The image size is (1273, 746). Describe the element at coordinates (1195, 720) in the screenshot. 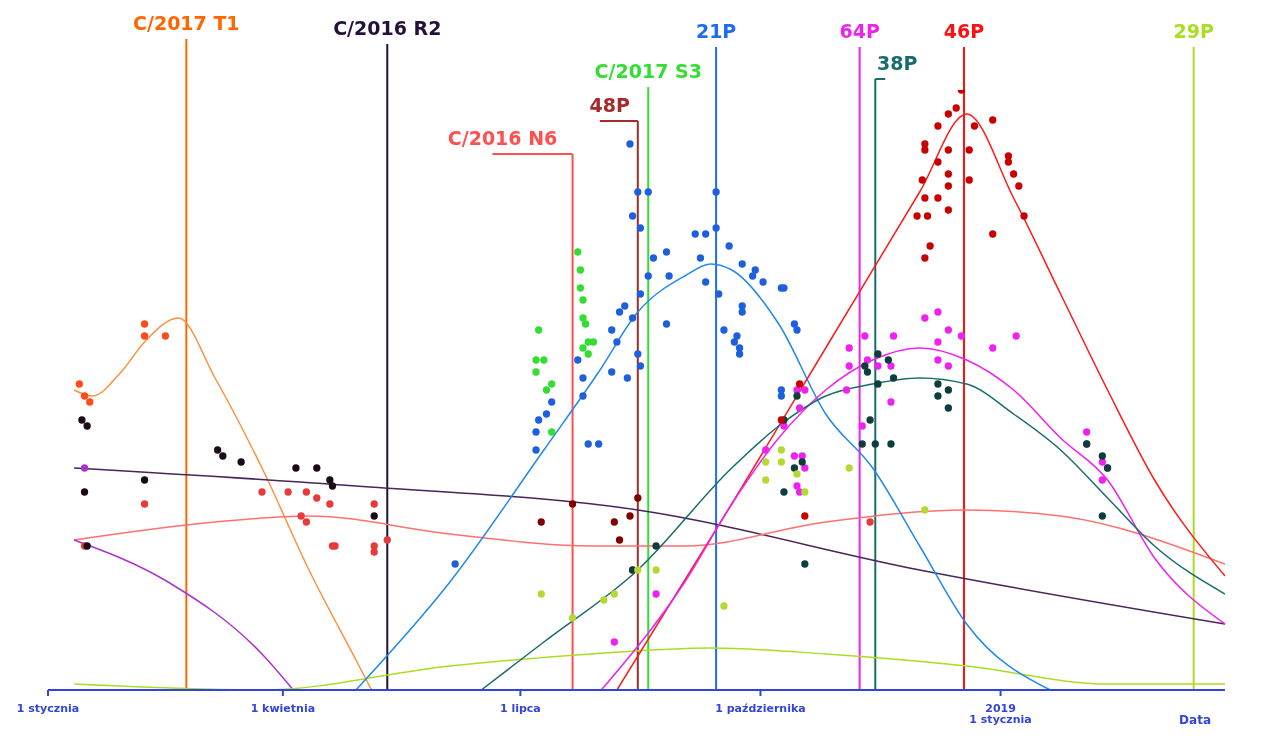

I see `x-axis-title: Data` at that location.